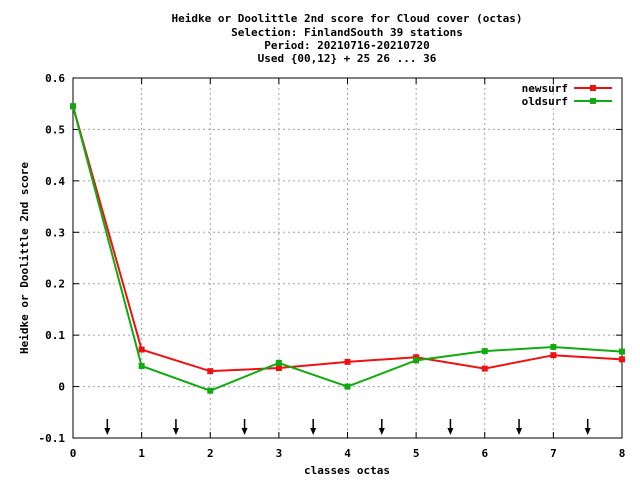 This screenshot has height=480, width=640. I want to click on x-tick-label: 0, so click(73, 453).